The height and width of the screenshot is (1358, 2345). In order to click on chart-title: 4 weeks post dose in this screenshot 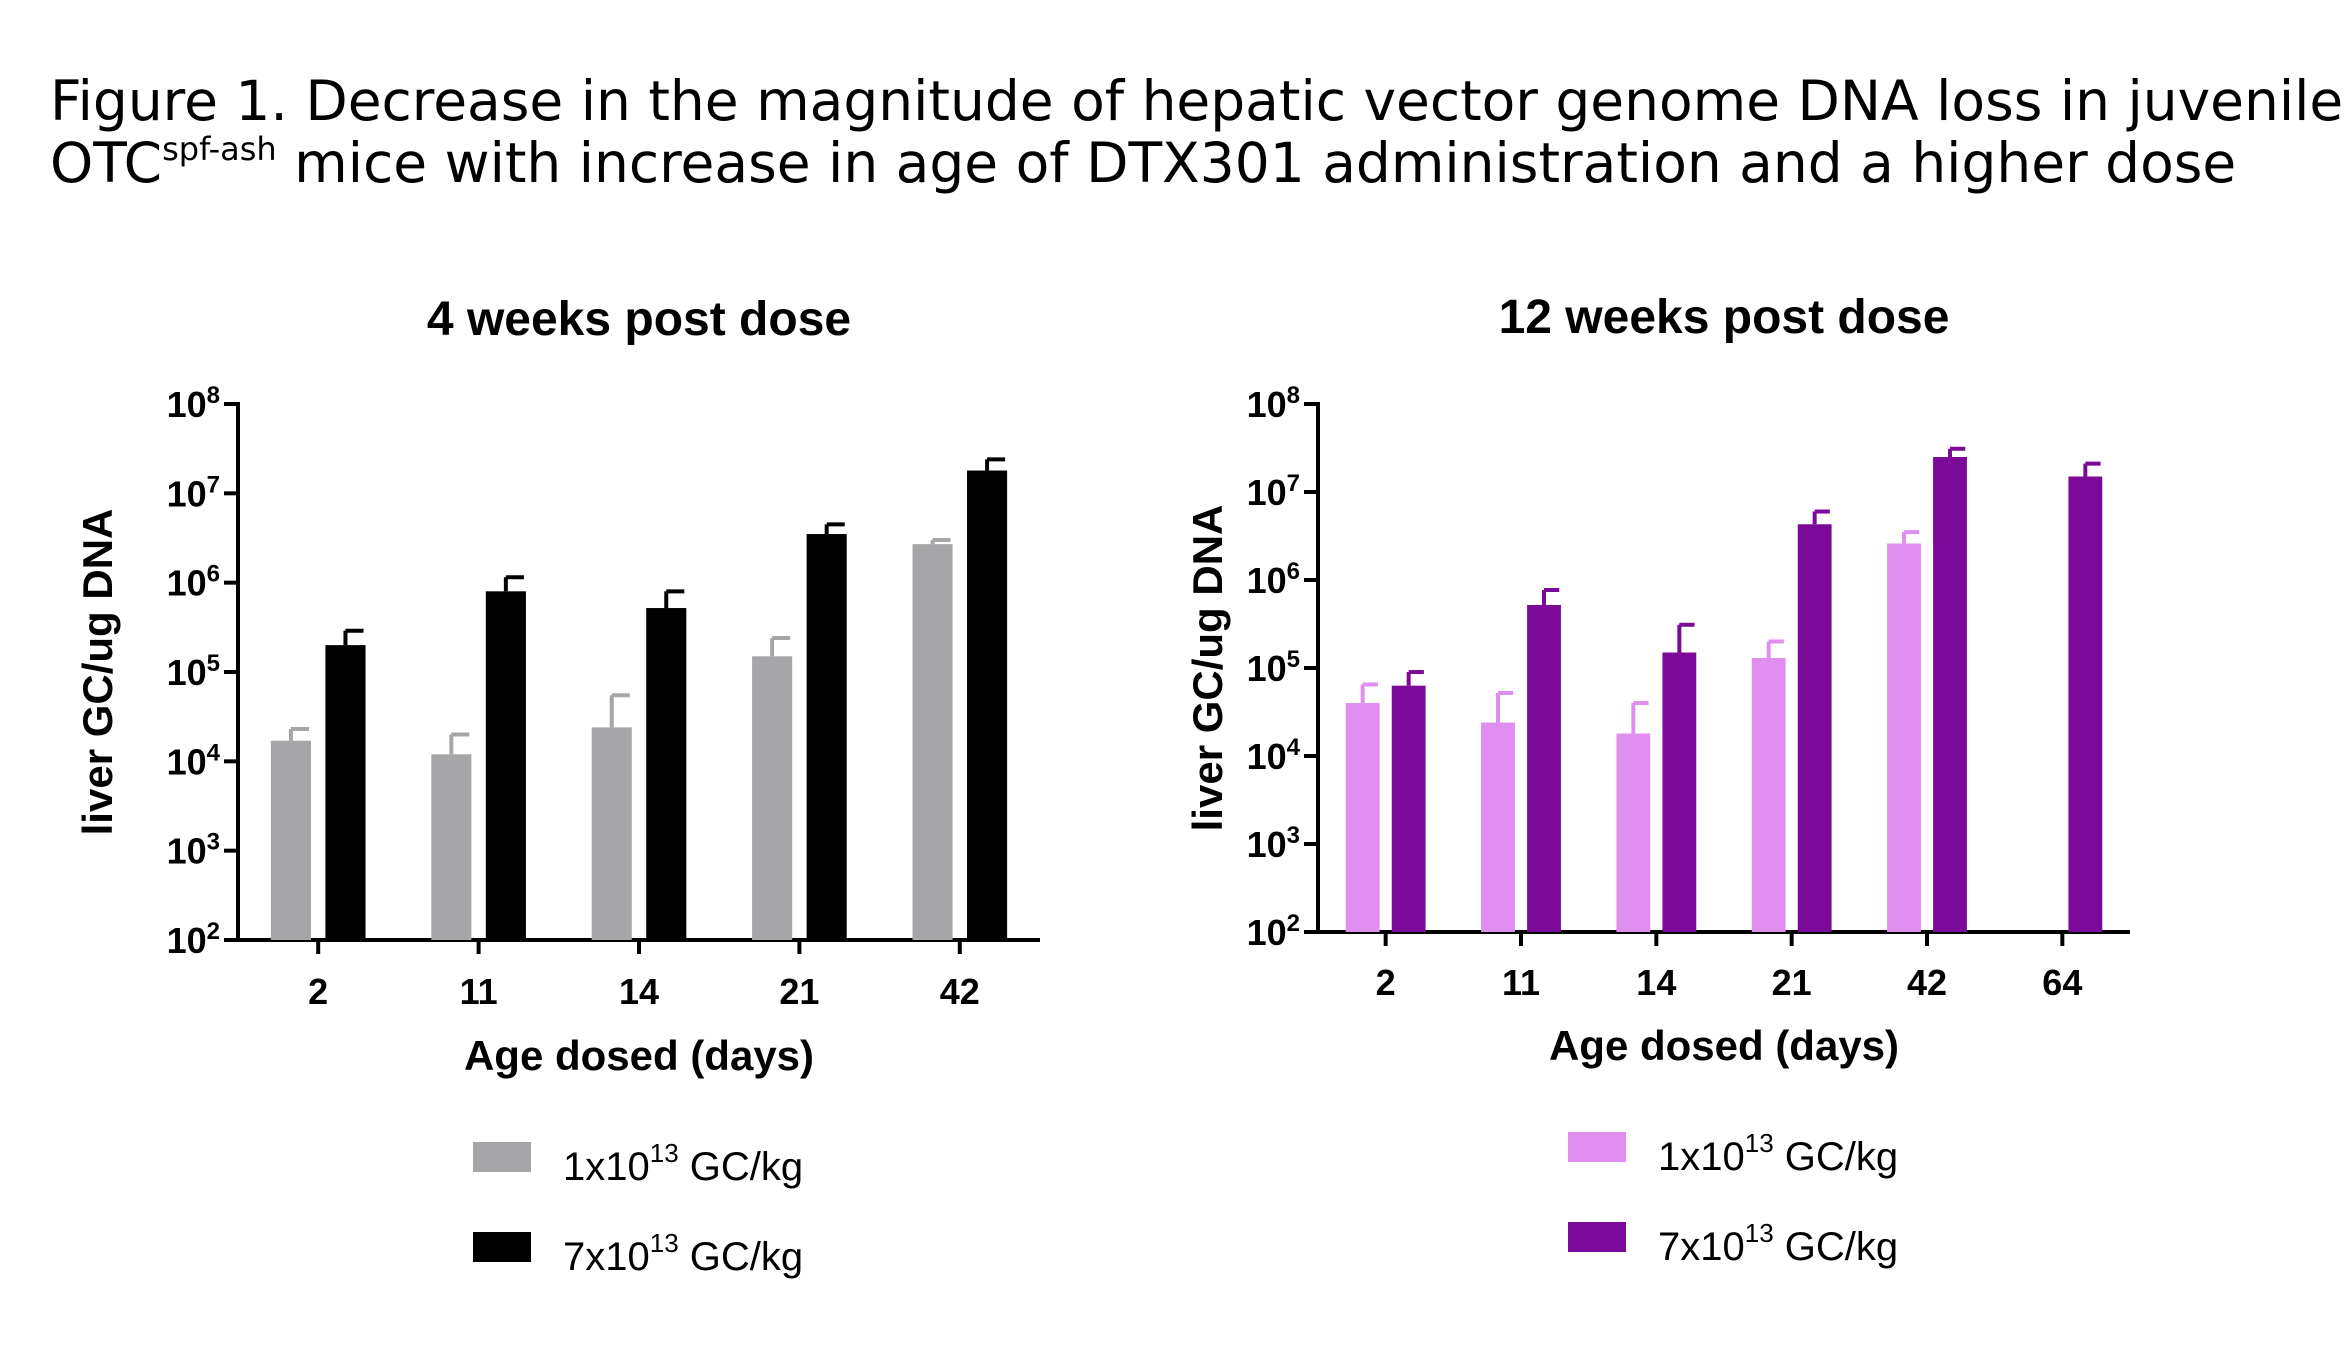, I will do `click(639, 319)`.